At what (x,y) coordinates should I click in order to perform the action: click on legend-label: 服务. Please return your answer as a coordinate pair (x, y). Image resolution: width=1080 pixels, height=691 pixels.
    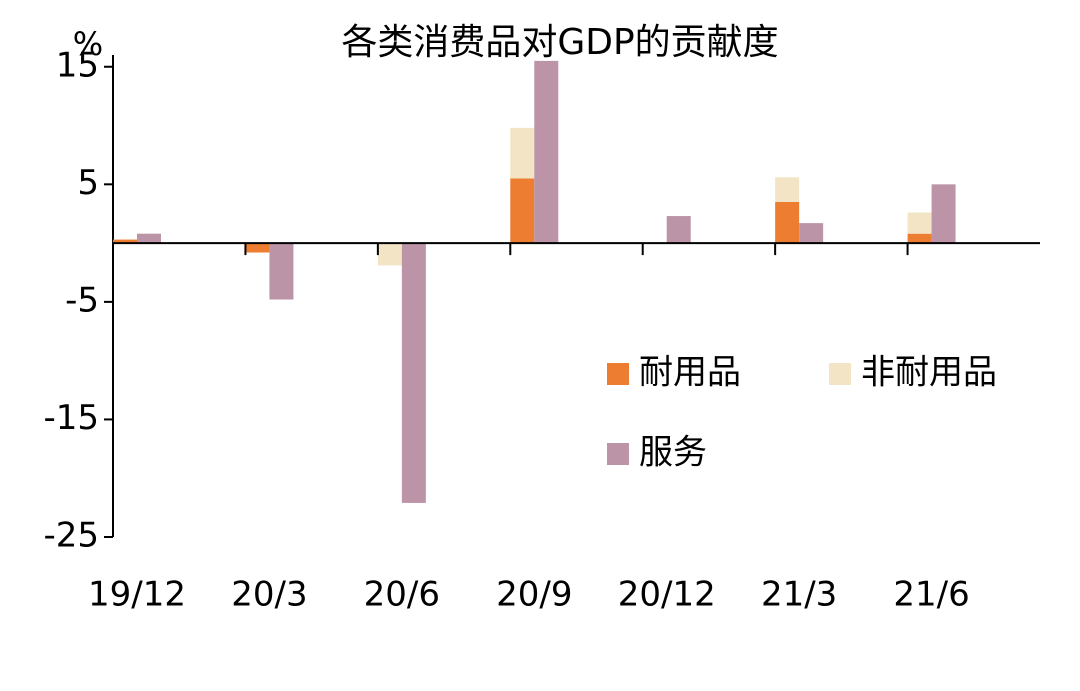
    Looking at the image, I should click on (673, 453).